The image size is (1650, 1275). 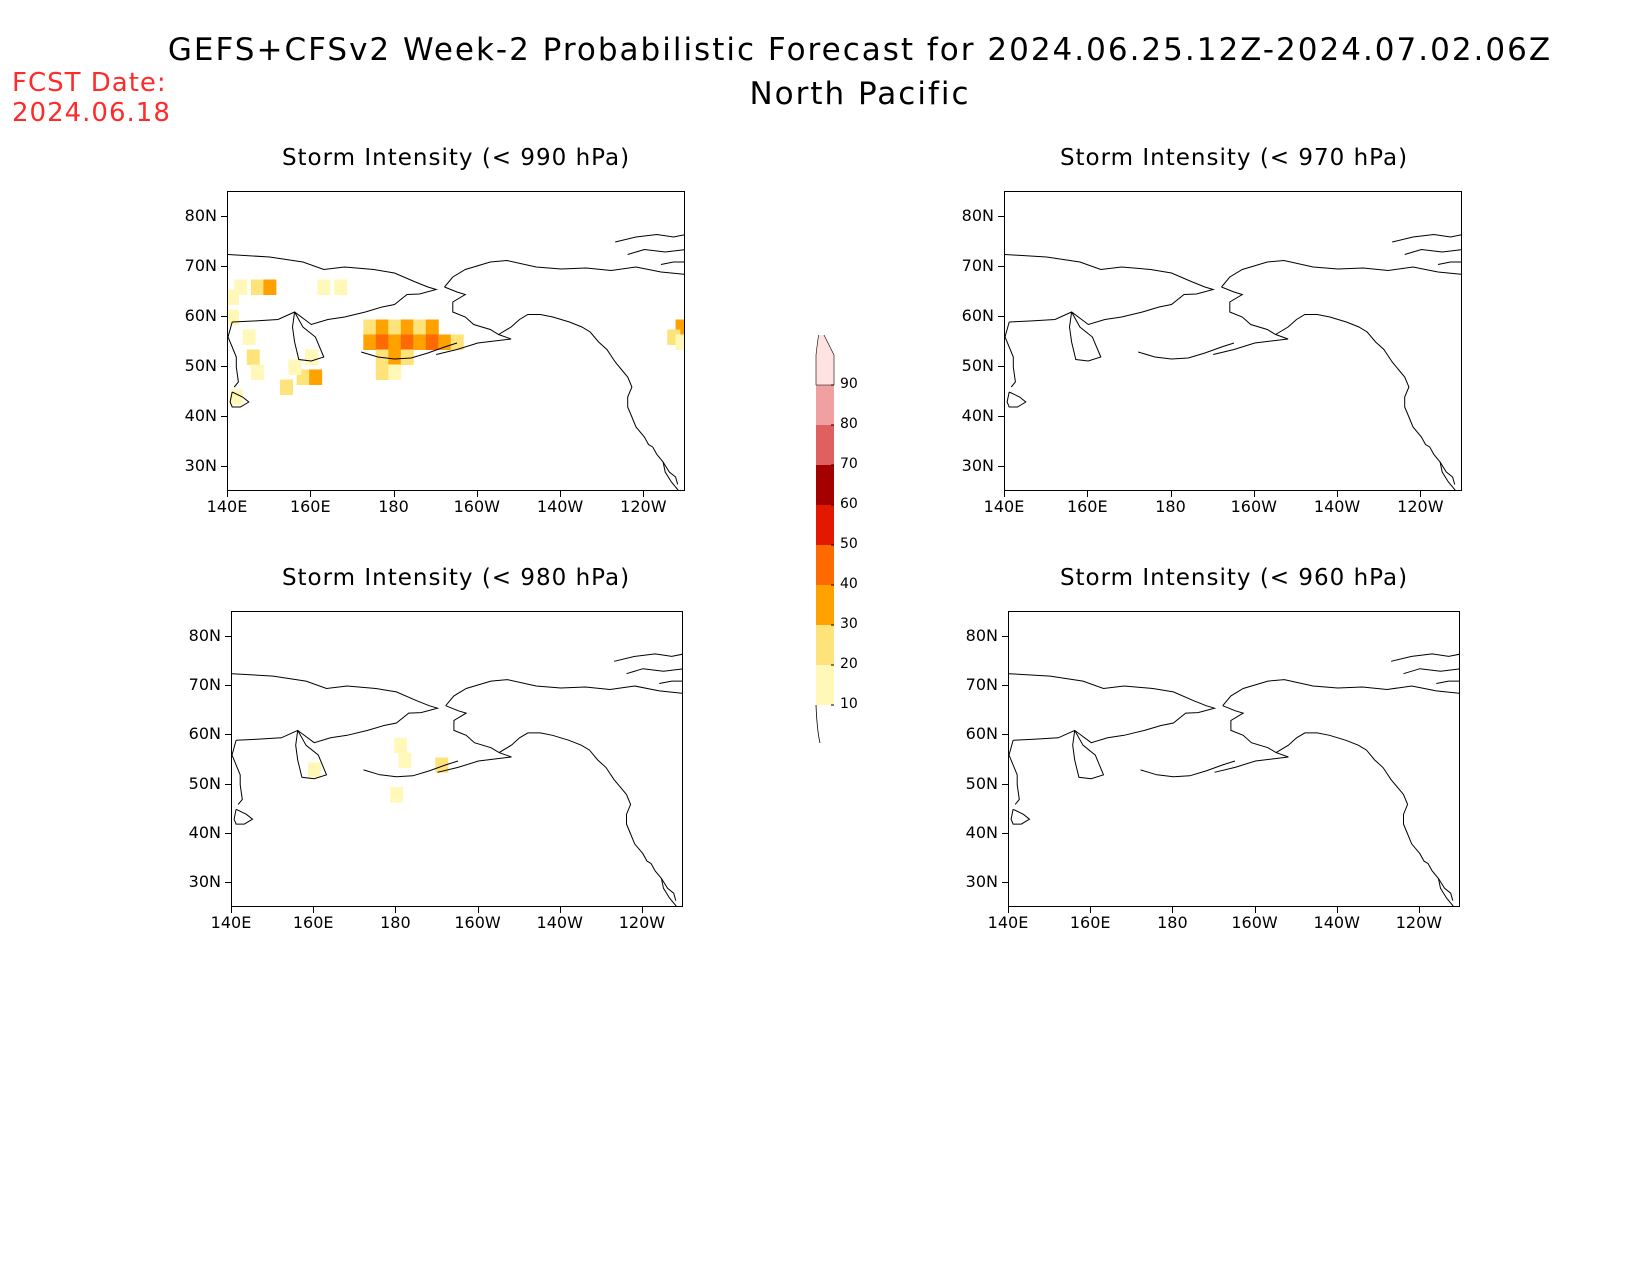 What do you see at coordinates (476, 506) in the screenshot?
I see `lon-tick-label: 160W` at bounding box center [476, 506].